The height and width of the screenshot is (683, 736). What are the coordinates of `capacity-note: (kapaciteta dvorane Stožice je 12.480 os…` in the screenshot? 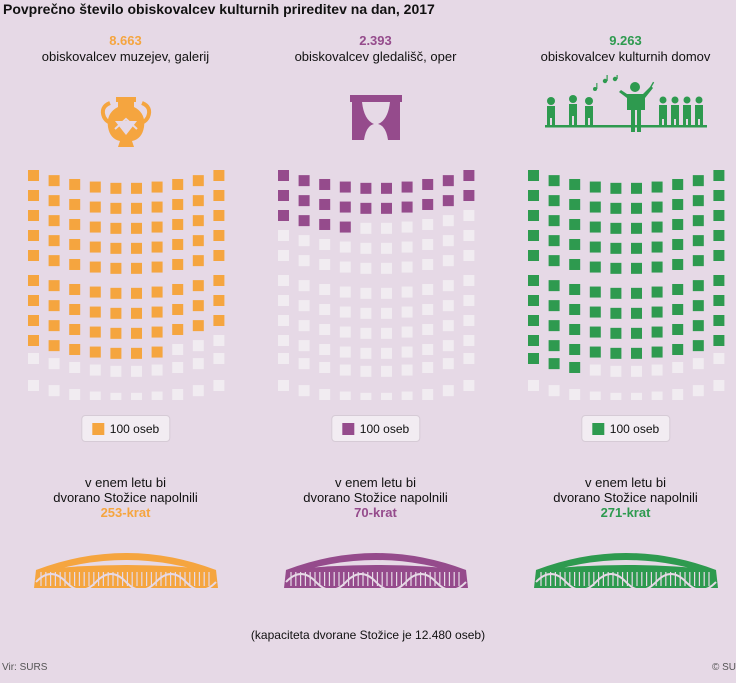 It's located at (368, 635).